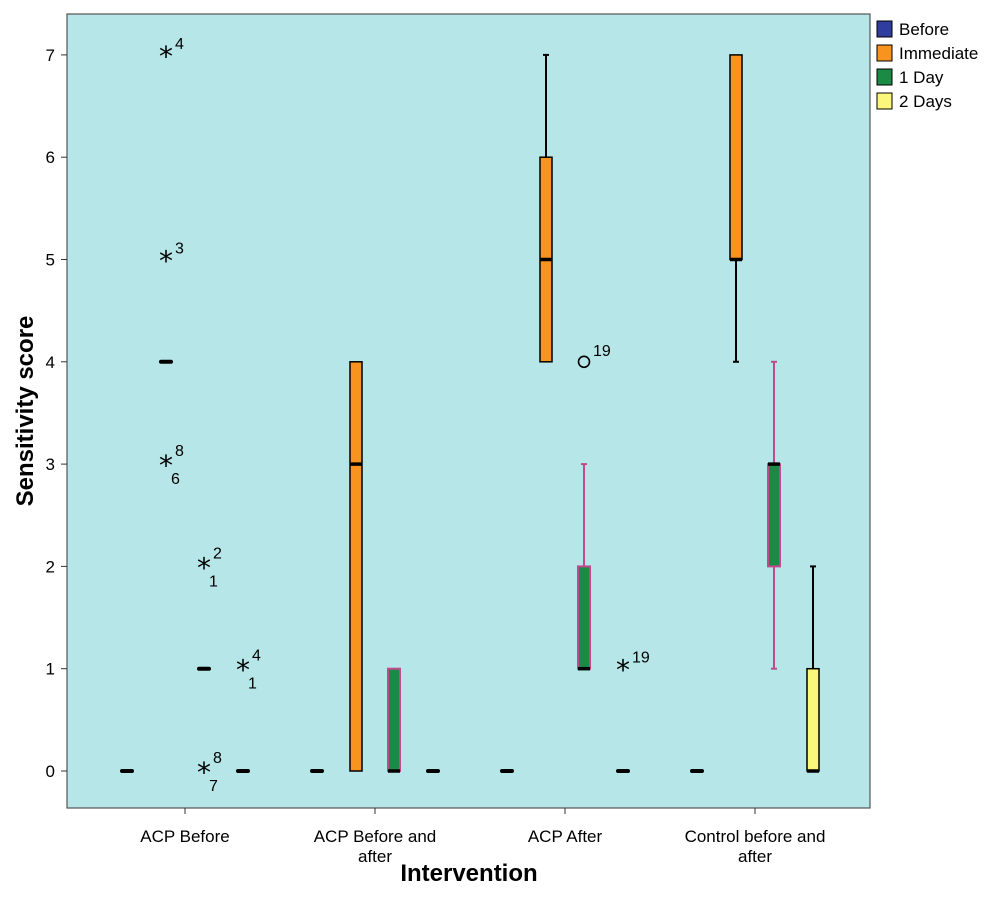 Image resolution: width=1000 pixels, height=923 pixels. I want to click on y-axis-title: Sensitivity score, so click(25, 411).